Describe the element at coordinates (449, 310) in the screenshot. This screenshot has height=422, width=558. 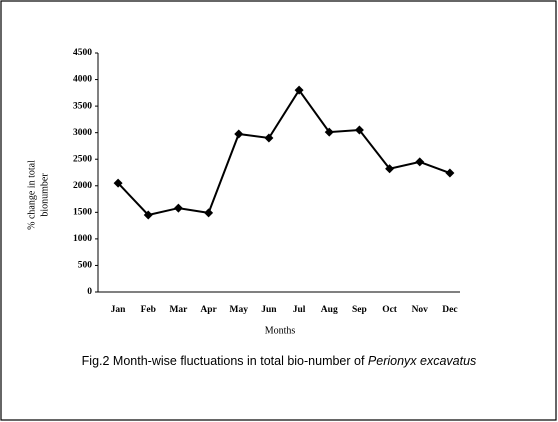
I see `x-tick-label: Dec` at that location.